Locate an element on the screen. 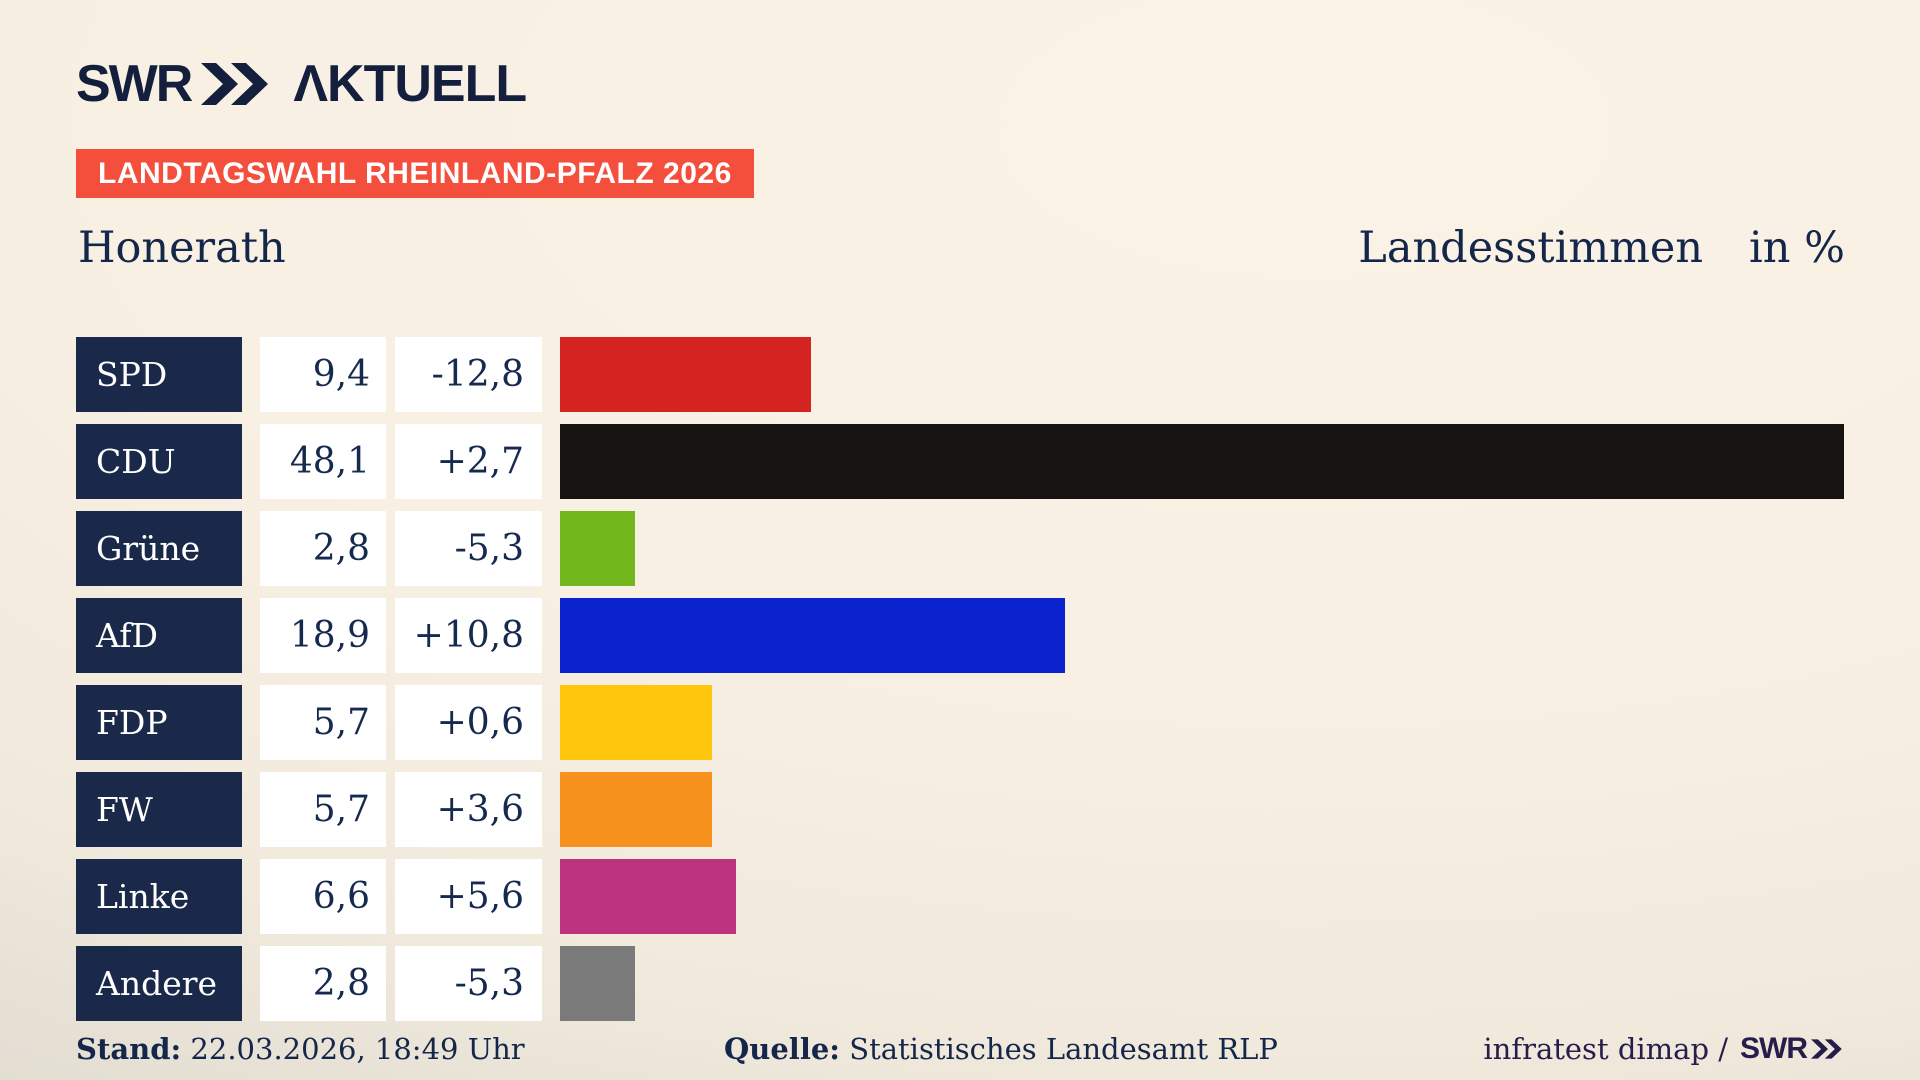  stand-label: Stand: is located at coordinates (129, 1049).